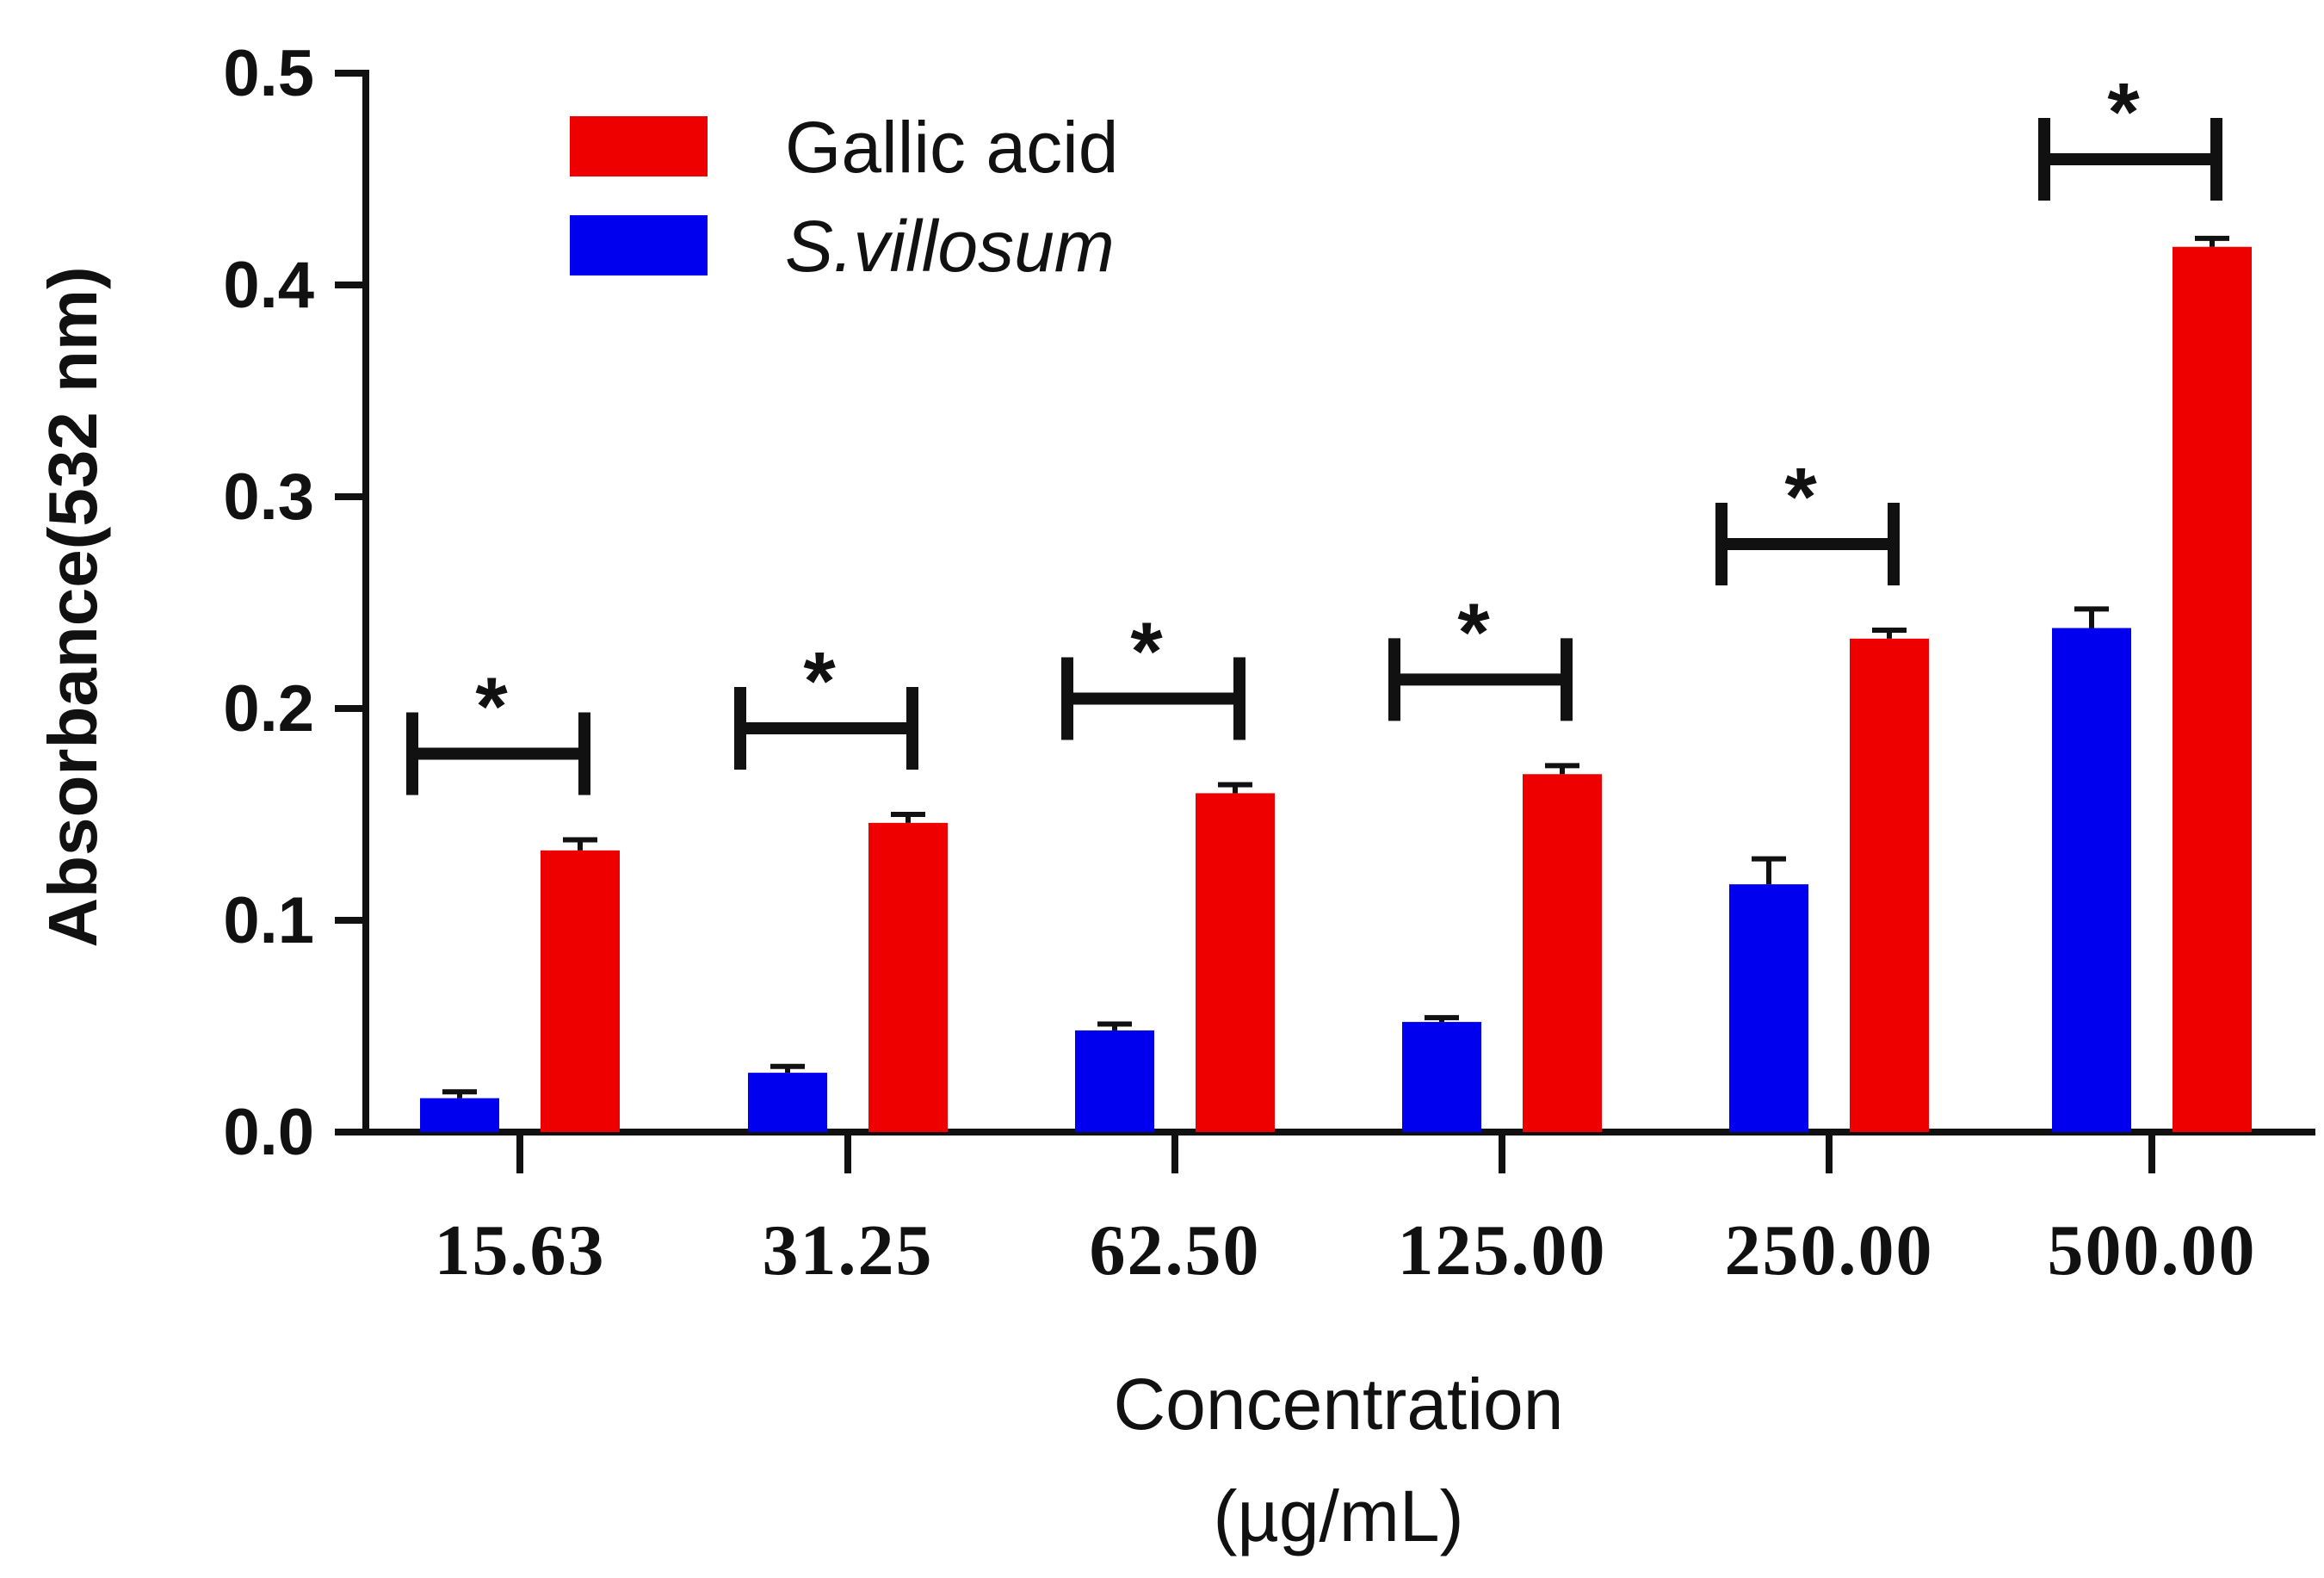 The width and height of the screenshot is (2324, 1578). I want to click on x-axis-unit: (µg/mL), so click(1338, 1516).